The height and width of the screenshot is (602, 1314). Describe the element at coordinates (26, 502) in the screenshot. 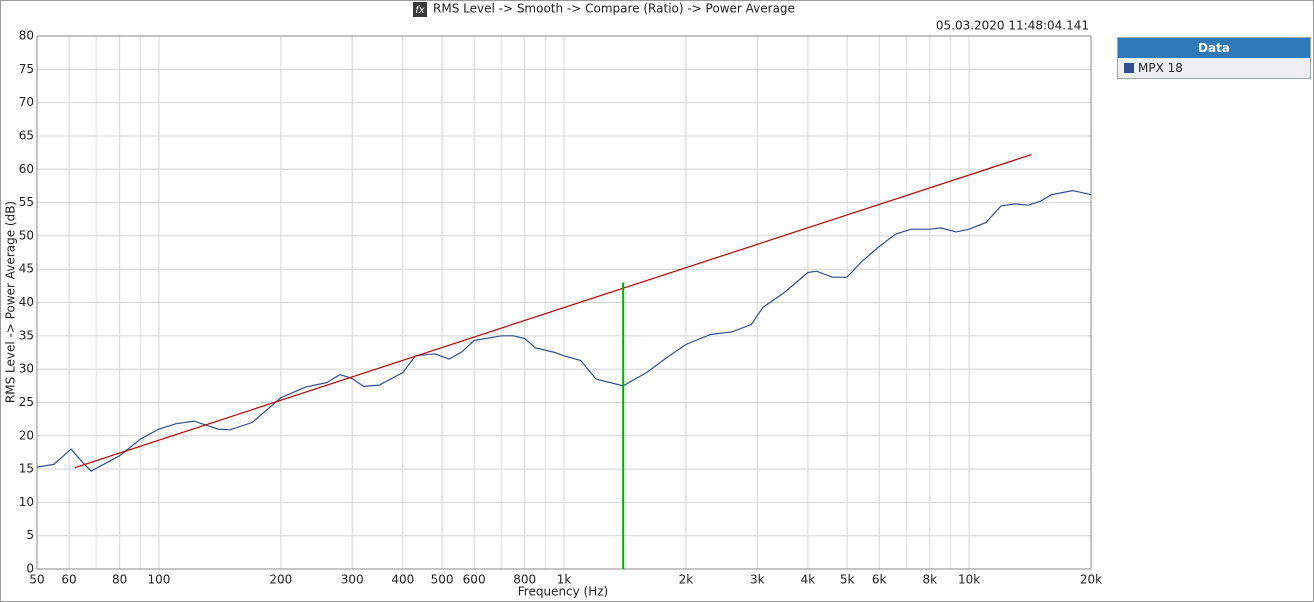

I see `y-tick-label: 10` at that location.